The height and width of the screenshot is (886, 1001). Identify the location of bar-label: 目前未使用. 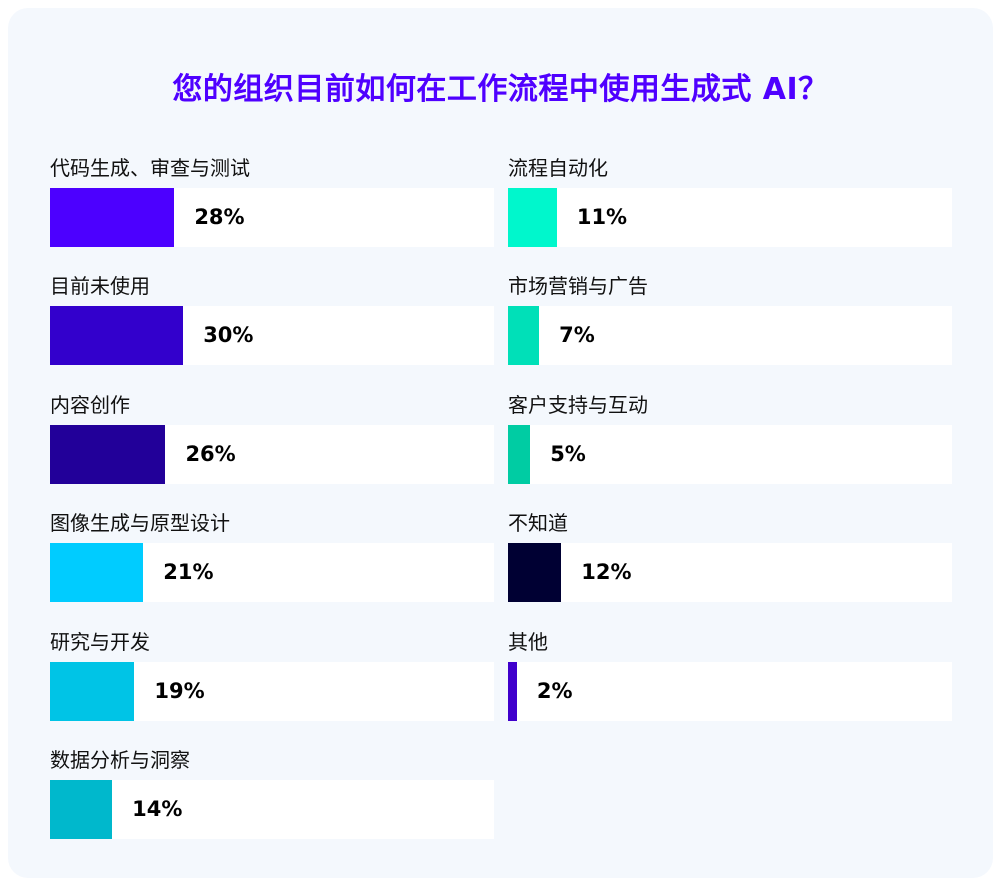
(100, 286).